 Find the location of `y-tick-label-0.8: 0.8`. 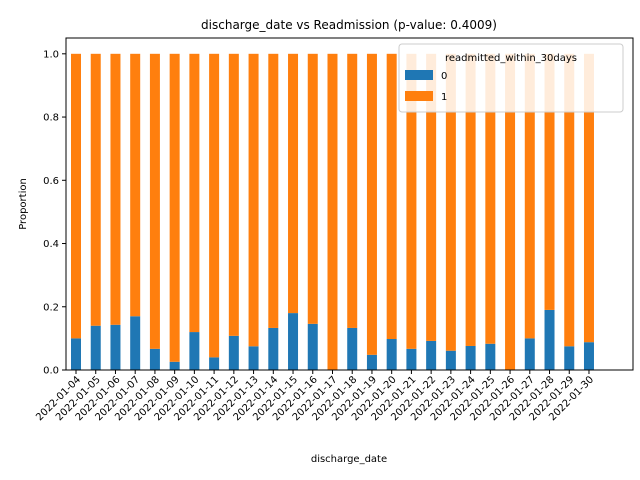

y-tick-label-0.8: 0.8 is located at coordinates (51, 118).